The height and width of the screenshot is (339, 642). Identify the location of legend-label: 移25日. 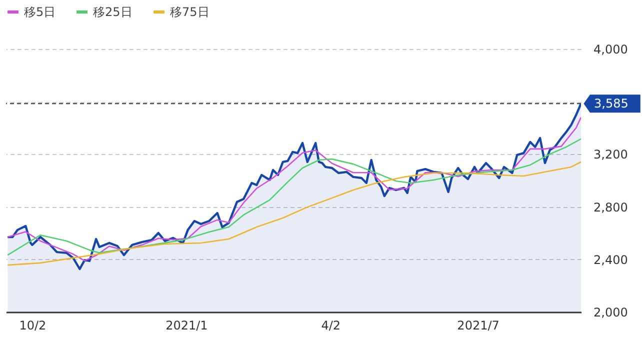
(112, 12).